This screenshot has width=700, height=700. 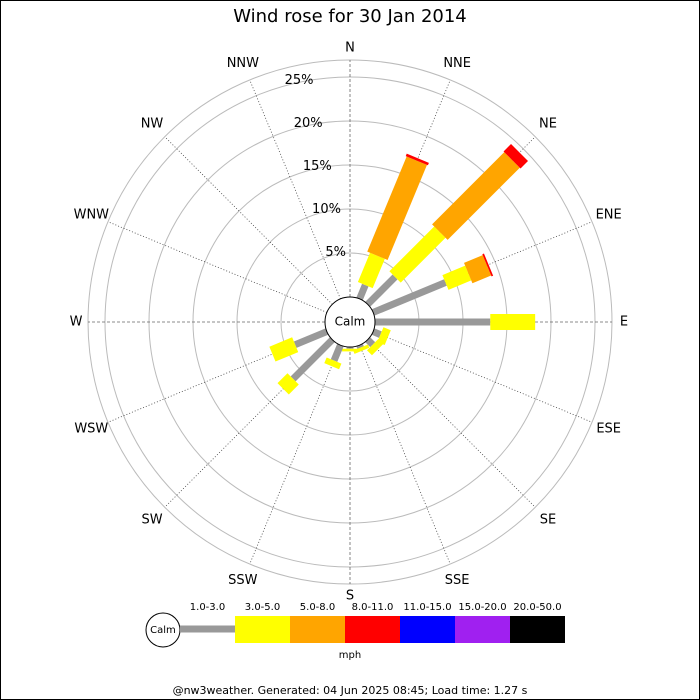 I want to click on direction-label: NNW, so click(x=243, y=63).